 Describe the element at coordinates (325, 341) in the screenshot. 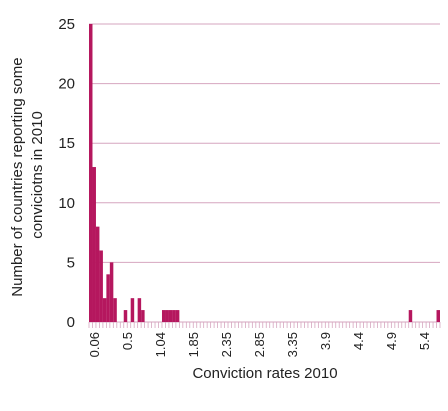

I see `x-tick-label-7: 3.9` at that location.